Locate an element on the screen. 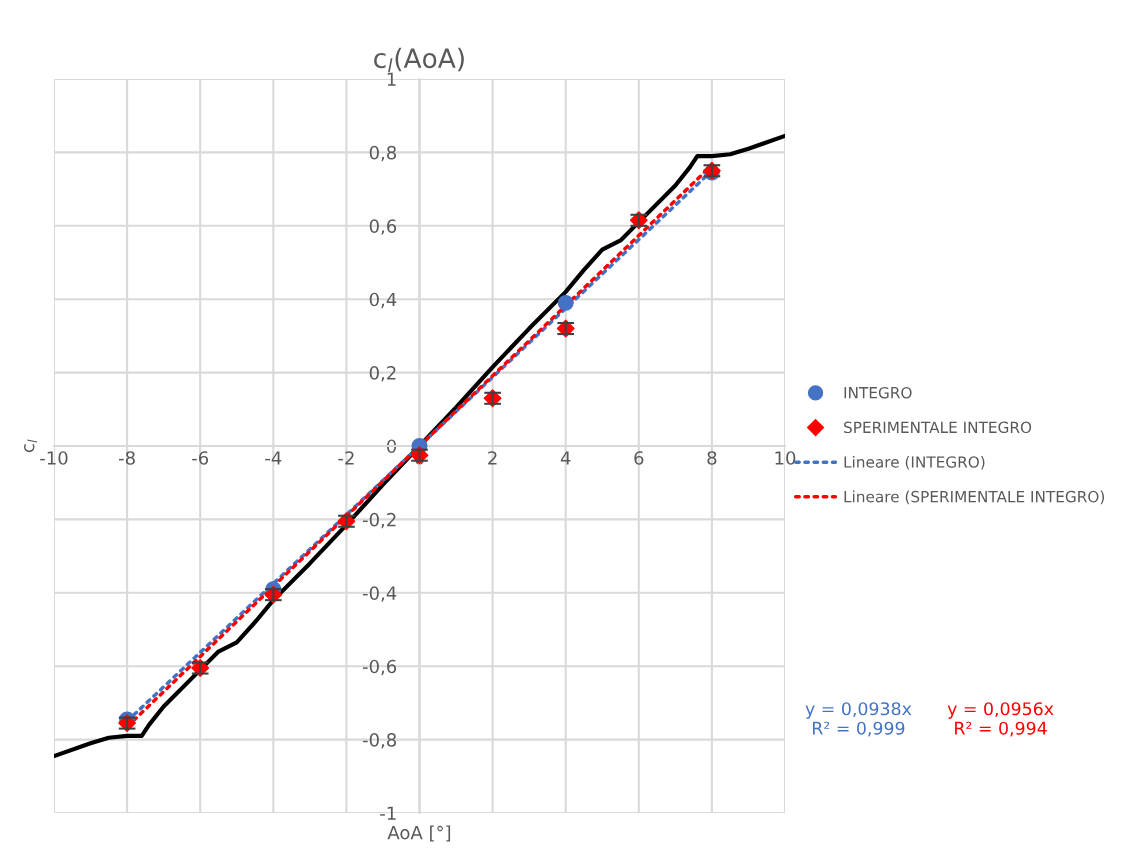  y-tick-label: 0,4 is located at coordinates (383, 300).